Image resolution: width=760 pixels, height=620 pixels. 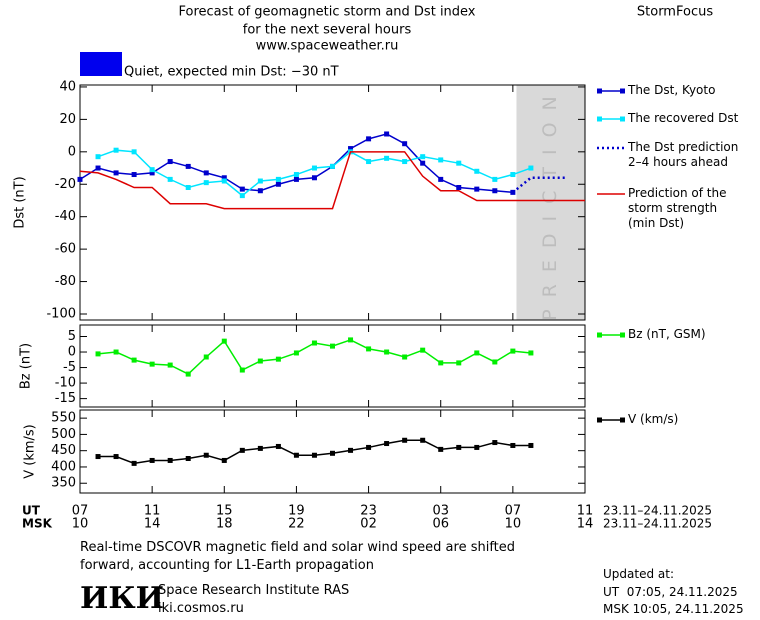 What do you see at coordinates (30, 451) in the screenshot?
I see `y-axis-label: V (km/s)` at bounding box center [30, 451].